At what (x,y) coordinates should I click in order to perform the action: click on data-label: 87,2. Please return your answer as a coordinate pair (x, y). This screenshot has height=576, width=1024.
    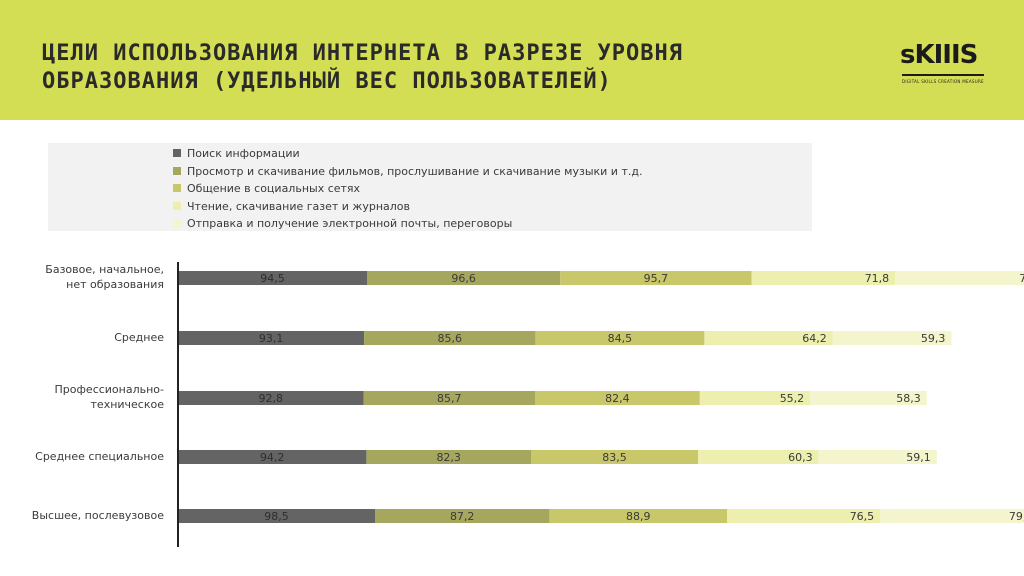
    Looking at the image, I should click on (462, 516).